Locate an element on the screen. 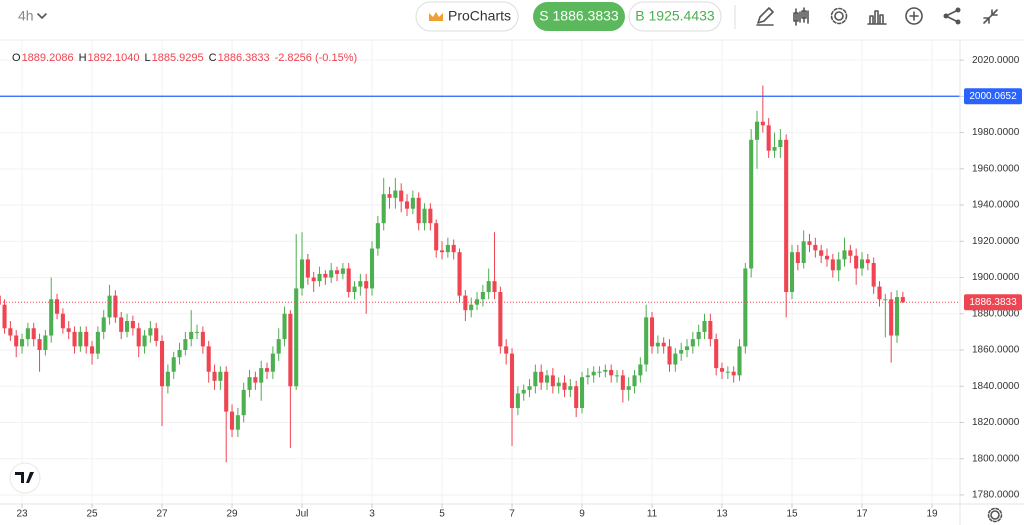 Image resolution: width=1024 pixels, height=525 pixels. y-tick-label: 1960.0000 is located at coordinates (996, 168).